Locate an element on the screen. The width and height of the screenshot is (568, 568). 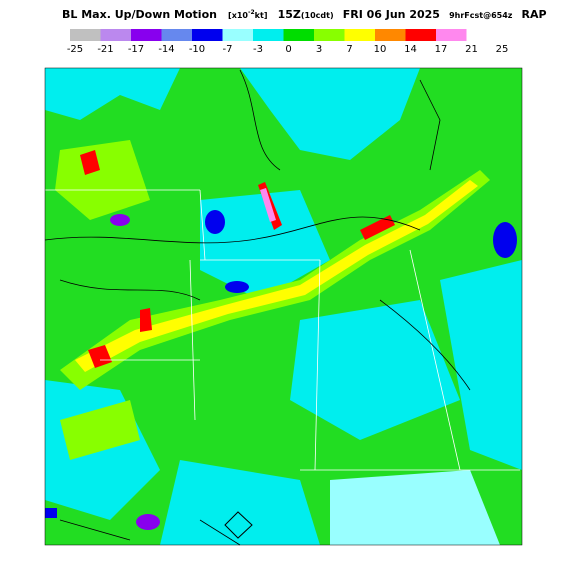
forecast: 9hrFcst@654z is located at coordinates (481, 15).